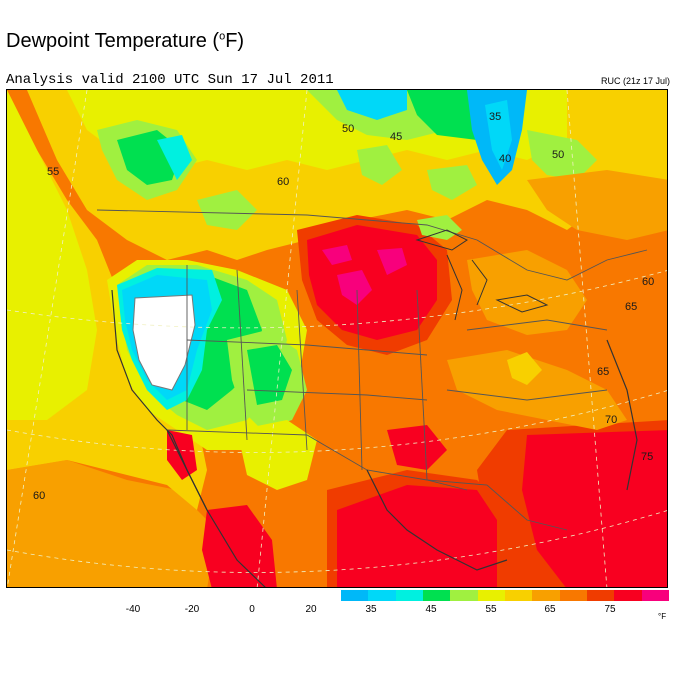 This screenshot has height=680, width=680. Describe the element at coordinates (133, 609) in the screenshot. I see `legend-tick-label: -40` at that location.